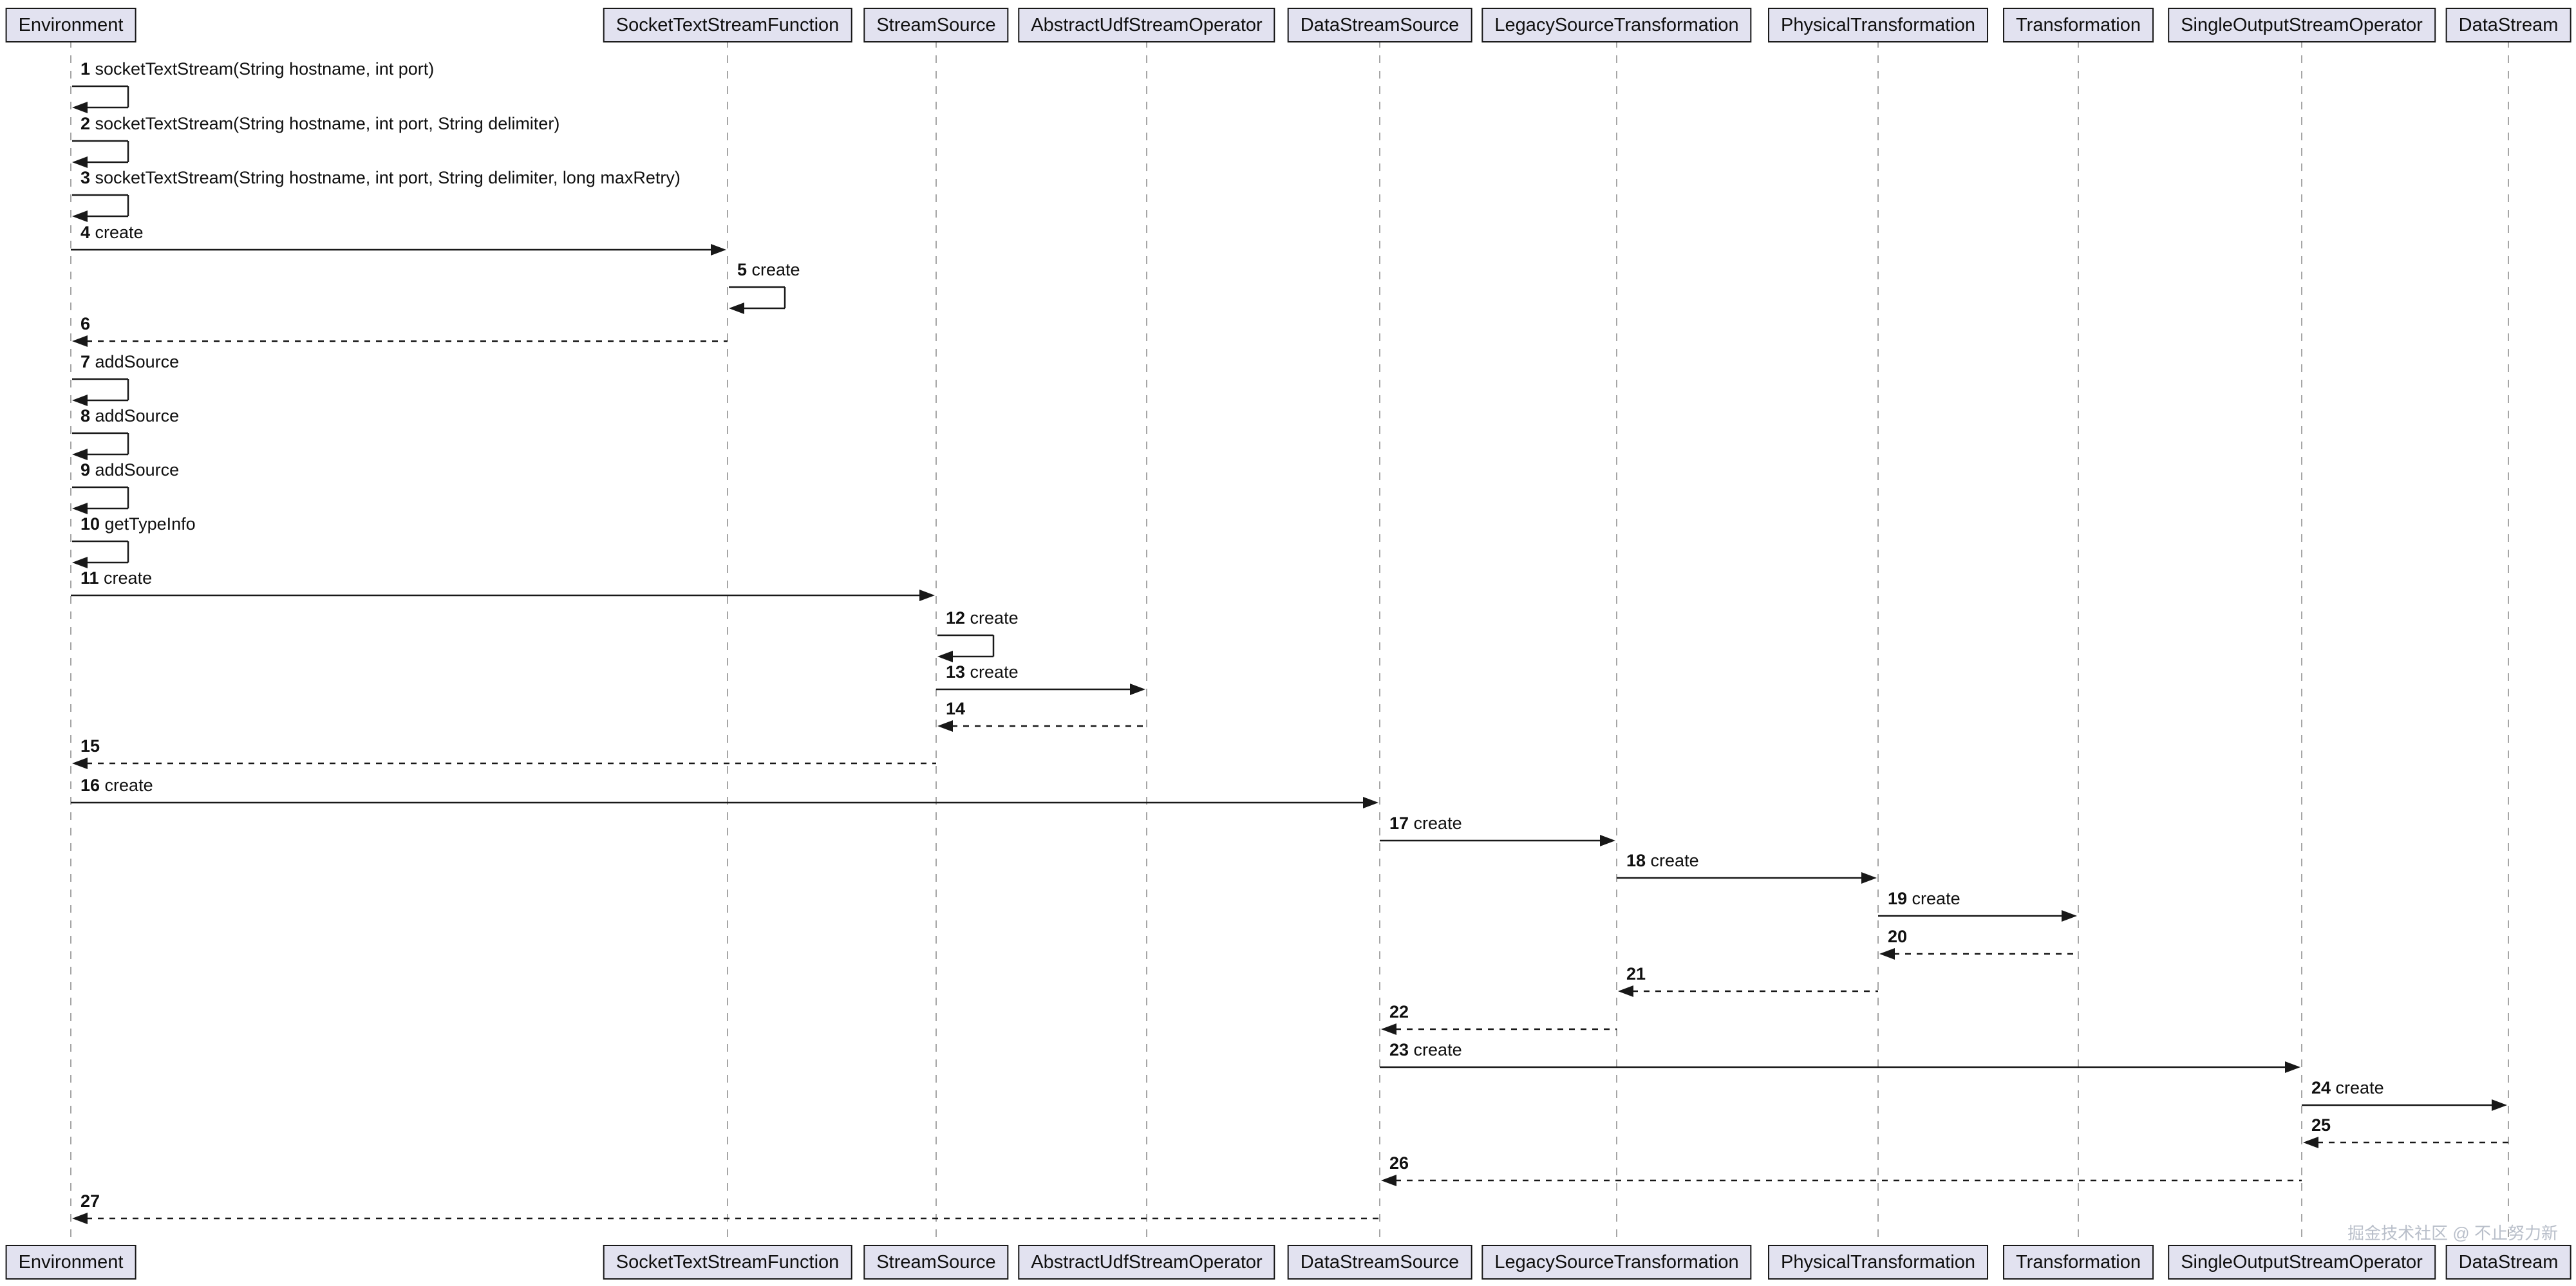 This screenshot has height=1286, width=2576. I want to click on participant-top-Environment: Environment, so click(70, 25).